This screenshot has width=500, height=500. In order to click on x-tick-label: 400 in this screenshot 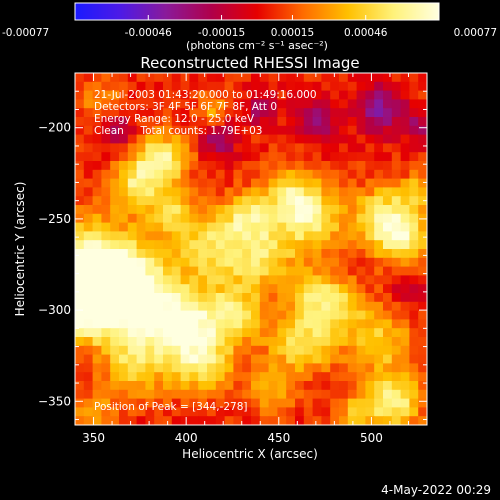, I will do `click(186, 438)`.